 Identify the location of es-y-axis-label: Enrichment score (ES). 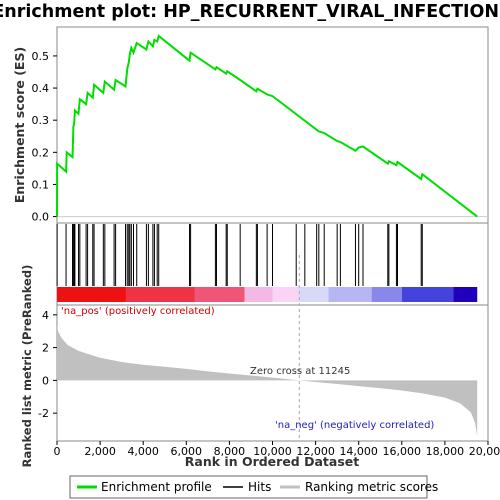
(19, 125).